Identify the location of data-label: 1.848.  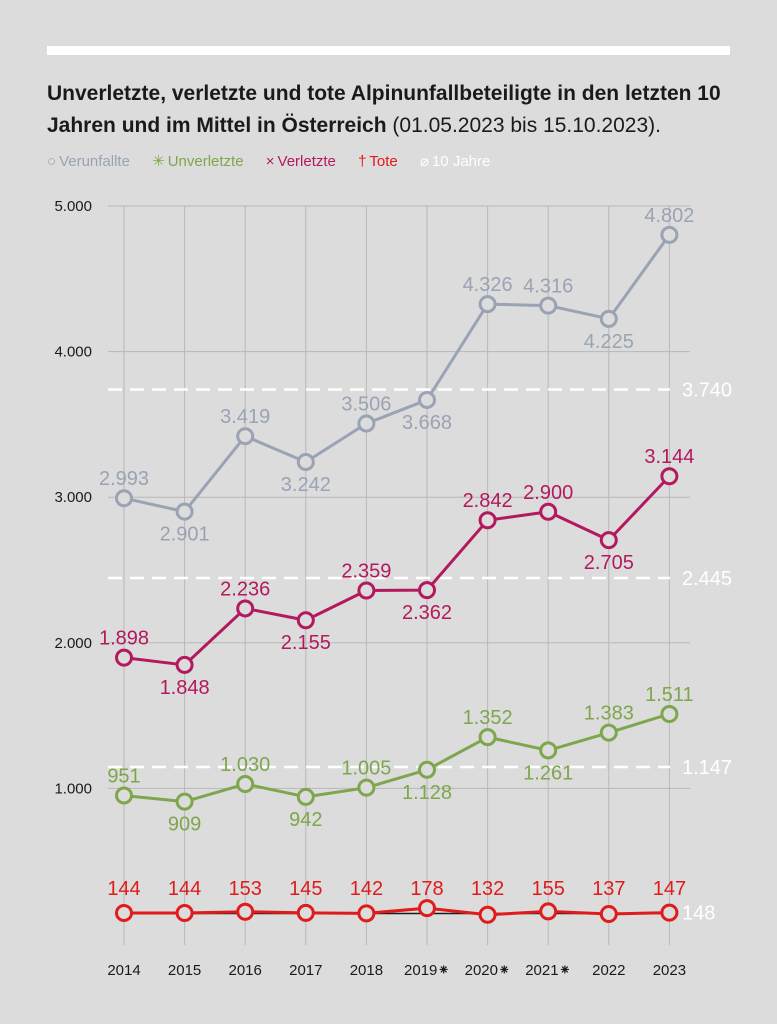
(185, 688).